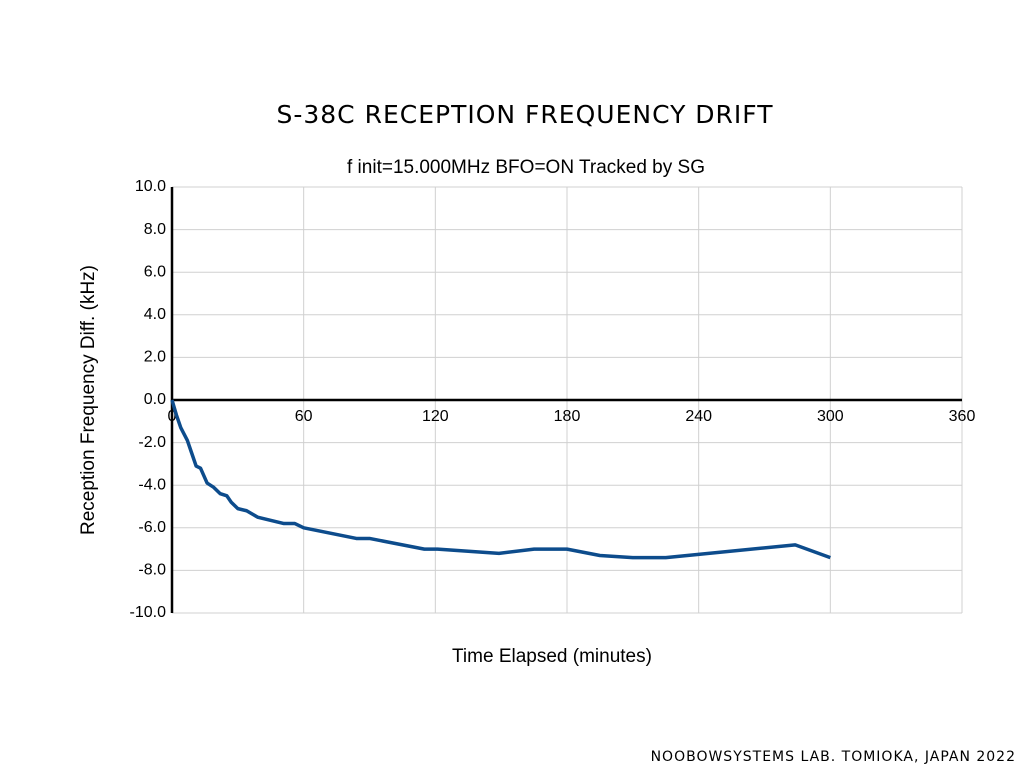 This screenshot has width=1024, height=768. I want to click on y-tick-label: -8.0, so click(152, 570).